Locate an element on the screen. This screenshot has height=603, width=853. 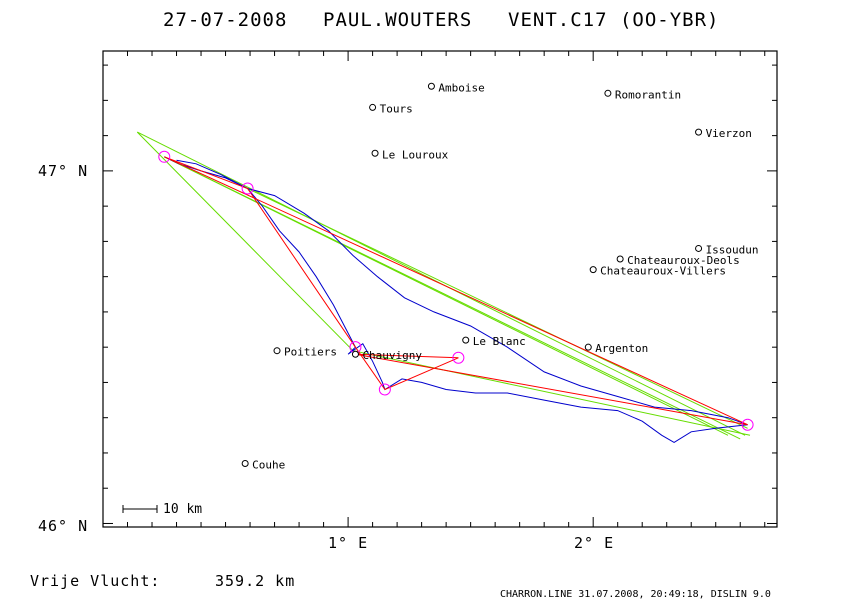
place-label: Le Blanc is located at coordinates (499, 341).